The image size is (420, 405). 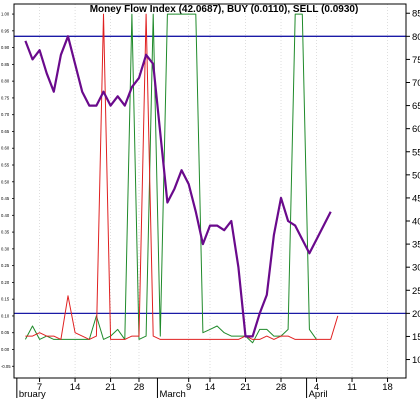 What do you see at coordinates (352, 387) in the screenshot?
I see `x-axis-day-label: 11` at bounding box center [352, 387].